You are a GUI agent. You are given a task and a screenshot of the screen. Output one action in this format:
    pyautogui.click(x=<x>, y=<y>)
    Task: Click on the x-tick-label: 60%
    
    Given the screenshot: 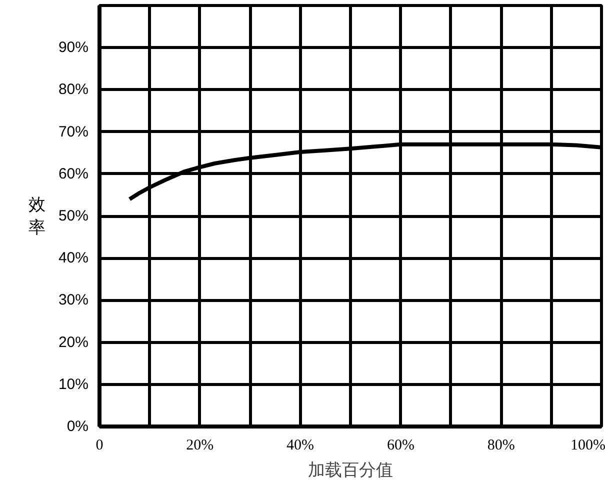 What is the action you would take?
    pyautogui.click(x=400, y=446)
    